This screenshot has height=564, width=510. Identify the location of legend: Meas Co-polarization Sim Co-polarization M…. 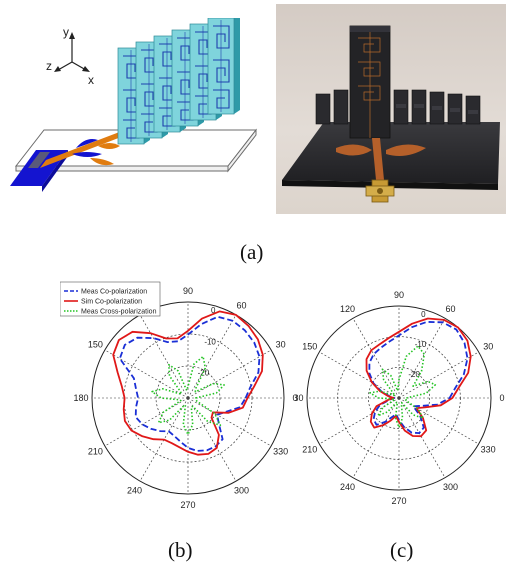
(110, 299).